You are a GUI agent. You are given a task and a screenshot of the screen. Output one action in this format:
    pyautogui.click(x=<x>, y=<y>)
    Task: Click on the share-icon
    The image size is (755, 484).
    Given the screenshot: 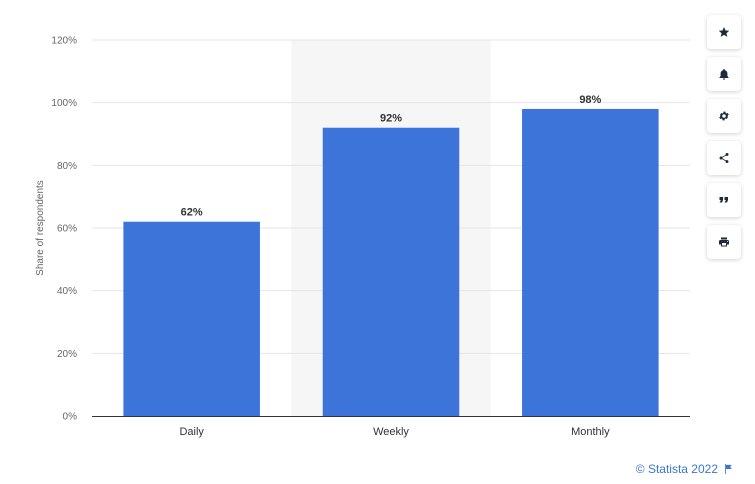 What is the action you would take?
    pyautogui.click(x=724, y=157)
    